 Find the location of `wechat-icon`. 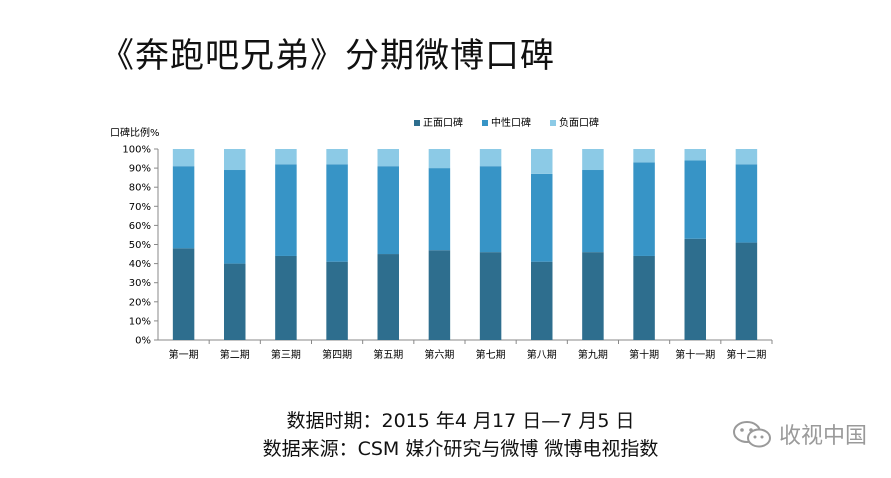

wechat-icon is located at coordinates (751, 434).